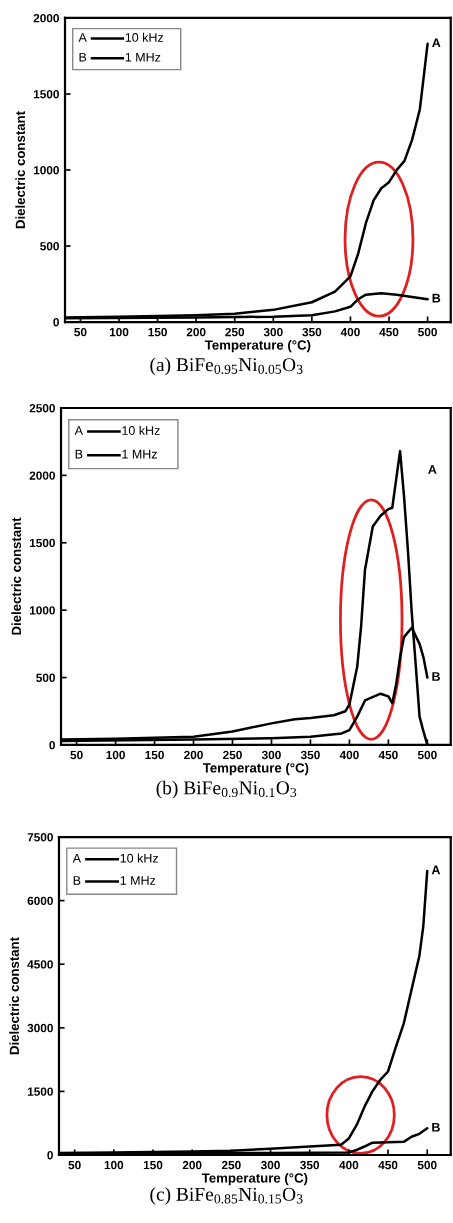 This screenshot has width=453, height=1223. Describe the element at coordinates (42, 408) in the screenshot. I see `y-tick-label: 2500` at that location.